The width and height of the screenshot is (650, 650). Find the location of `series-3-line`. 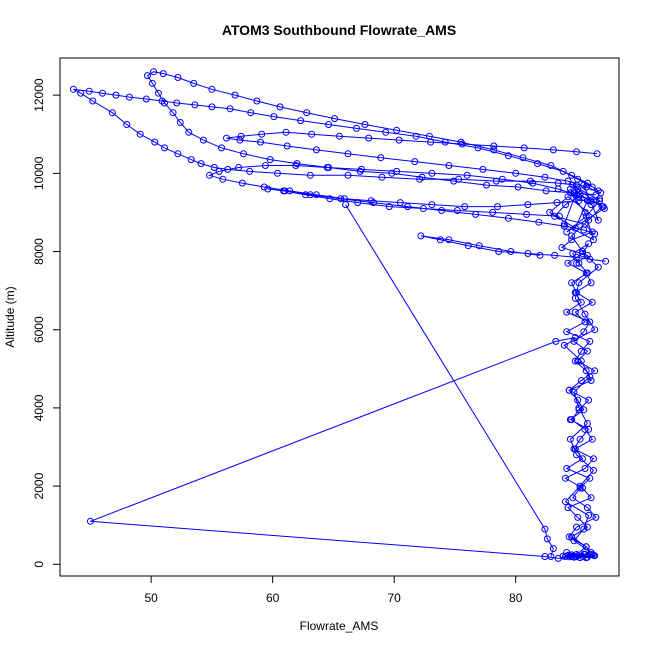

series-3-line is located at coordinates (405, 186).